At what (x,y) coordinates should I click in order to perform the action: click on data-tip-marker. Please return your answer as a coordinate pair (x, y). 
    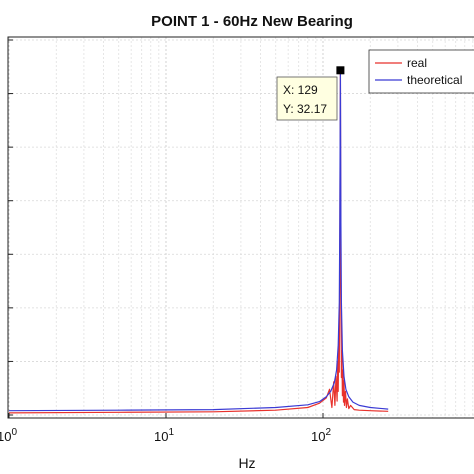
    Looking at the image, I should click on (340, 70).